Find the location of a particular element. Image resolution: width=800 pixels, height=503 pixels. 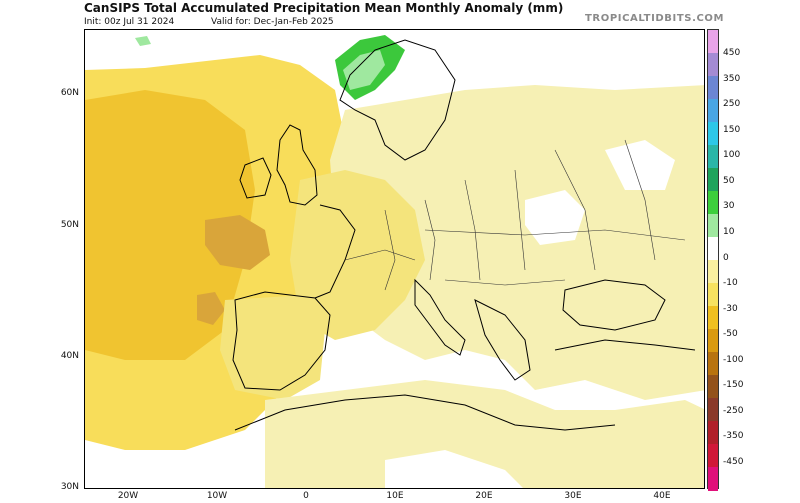

north-africa-coast is located at coordinates (425, 412).